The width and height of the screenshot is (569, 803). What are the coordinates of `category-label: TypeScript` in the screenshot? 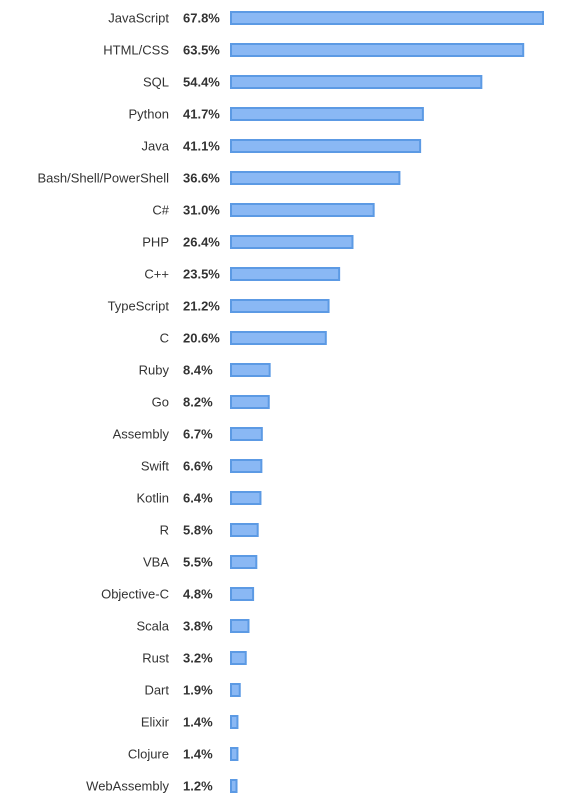 It's located at (139, 306).